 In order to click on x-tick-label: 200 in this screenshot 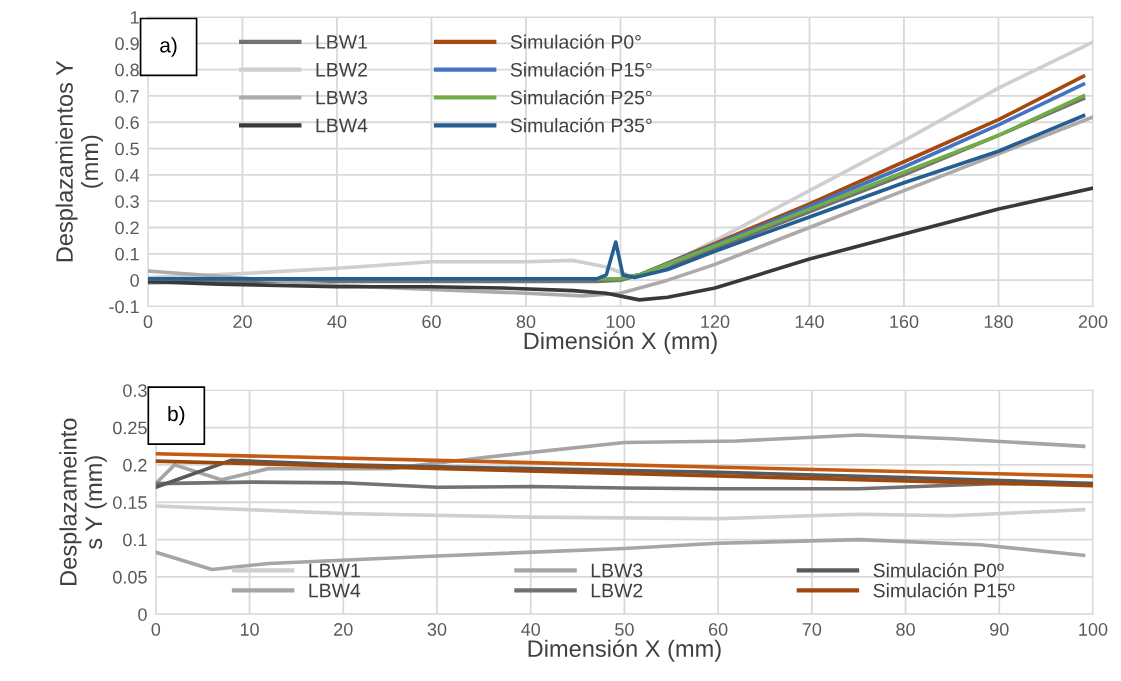, I will do `click(1093, 322)`.